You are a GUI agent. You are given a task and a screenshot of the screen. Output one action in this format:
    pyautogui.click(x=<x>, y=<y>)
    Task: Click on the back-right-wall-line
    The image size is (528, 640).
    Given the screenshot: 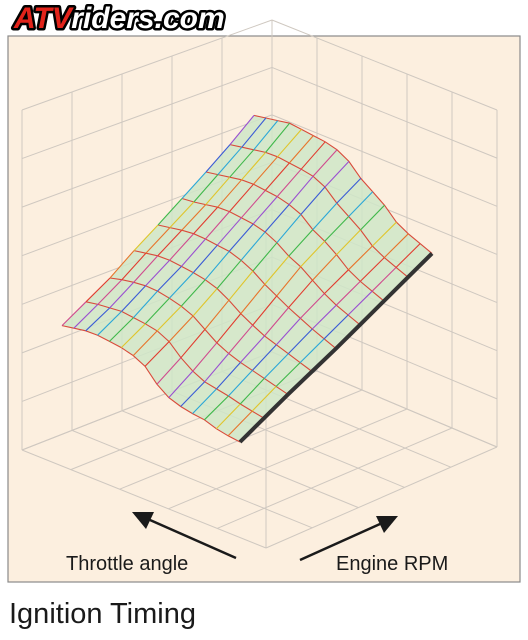 What is the action you would take?
    pyautogui.click(x=384, y=160)
    